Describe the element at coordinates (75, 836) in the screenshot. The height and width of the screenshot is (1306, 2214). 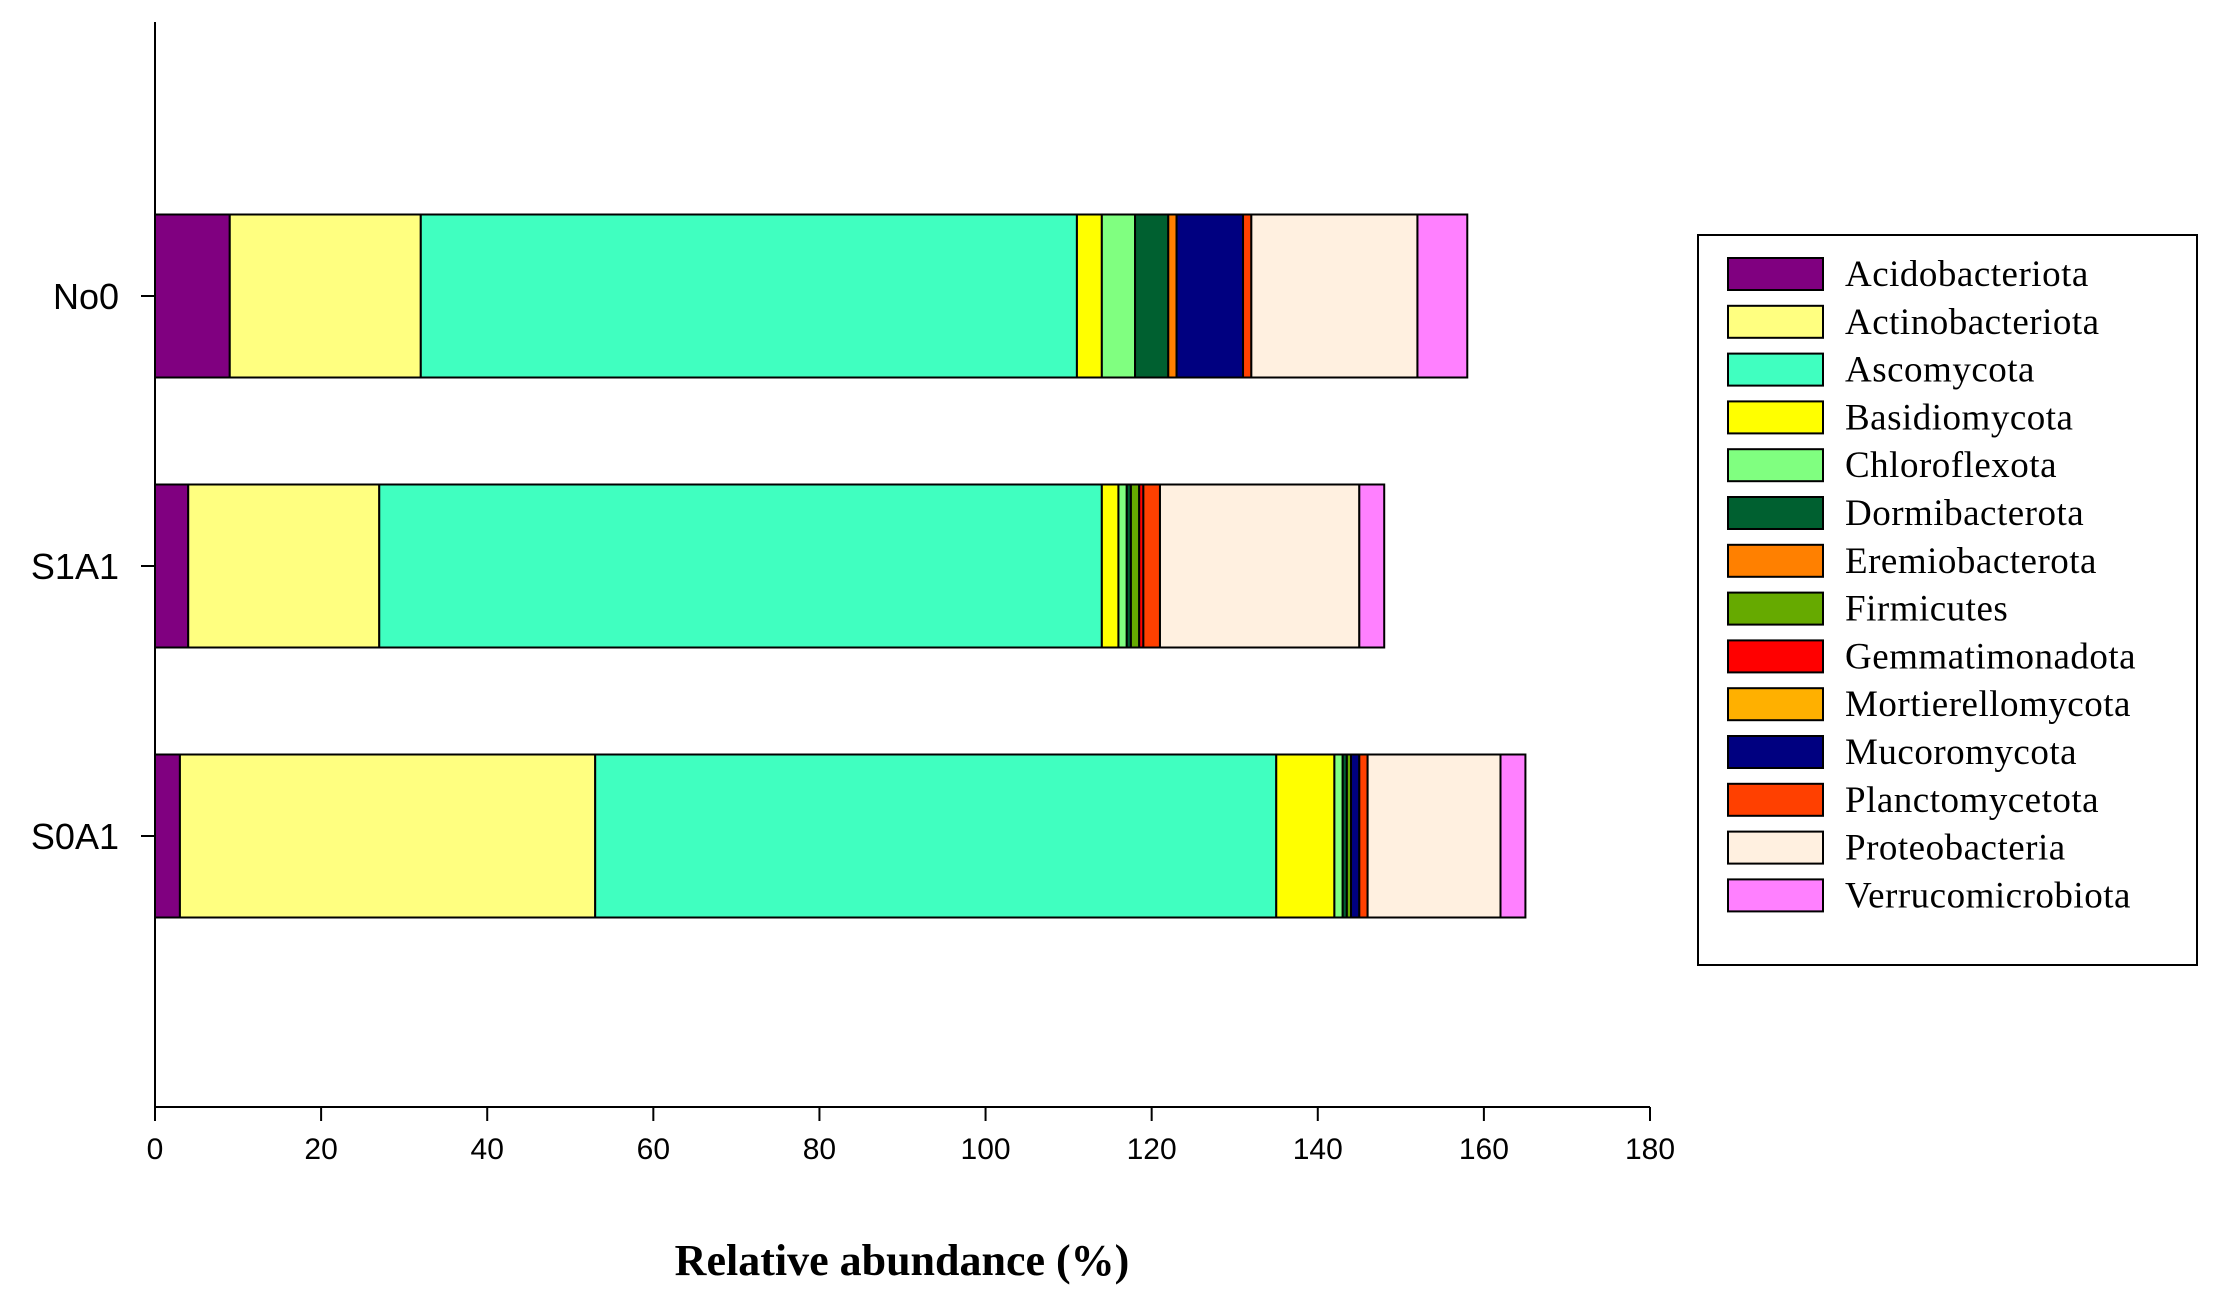
I see `category-label-s0a1: S0A1` at that location.